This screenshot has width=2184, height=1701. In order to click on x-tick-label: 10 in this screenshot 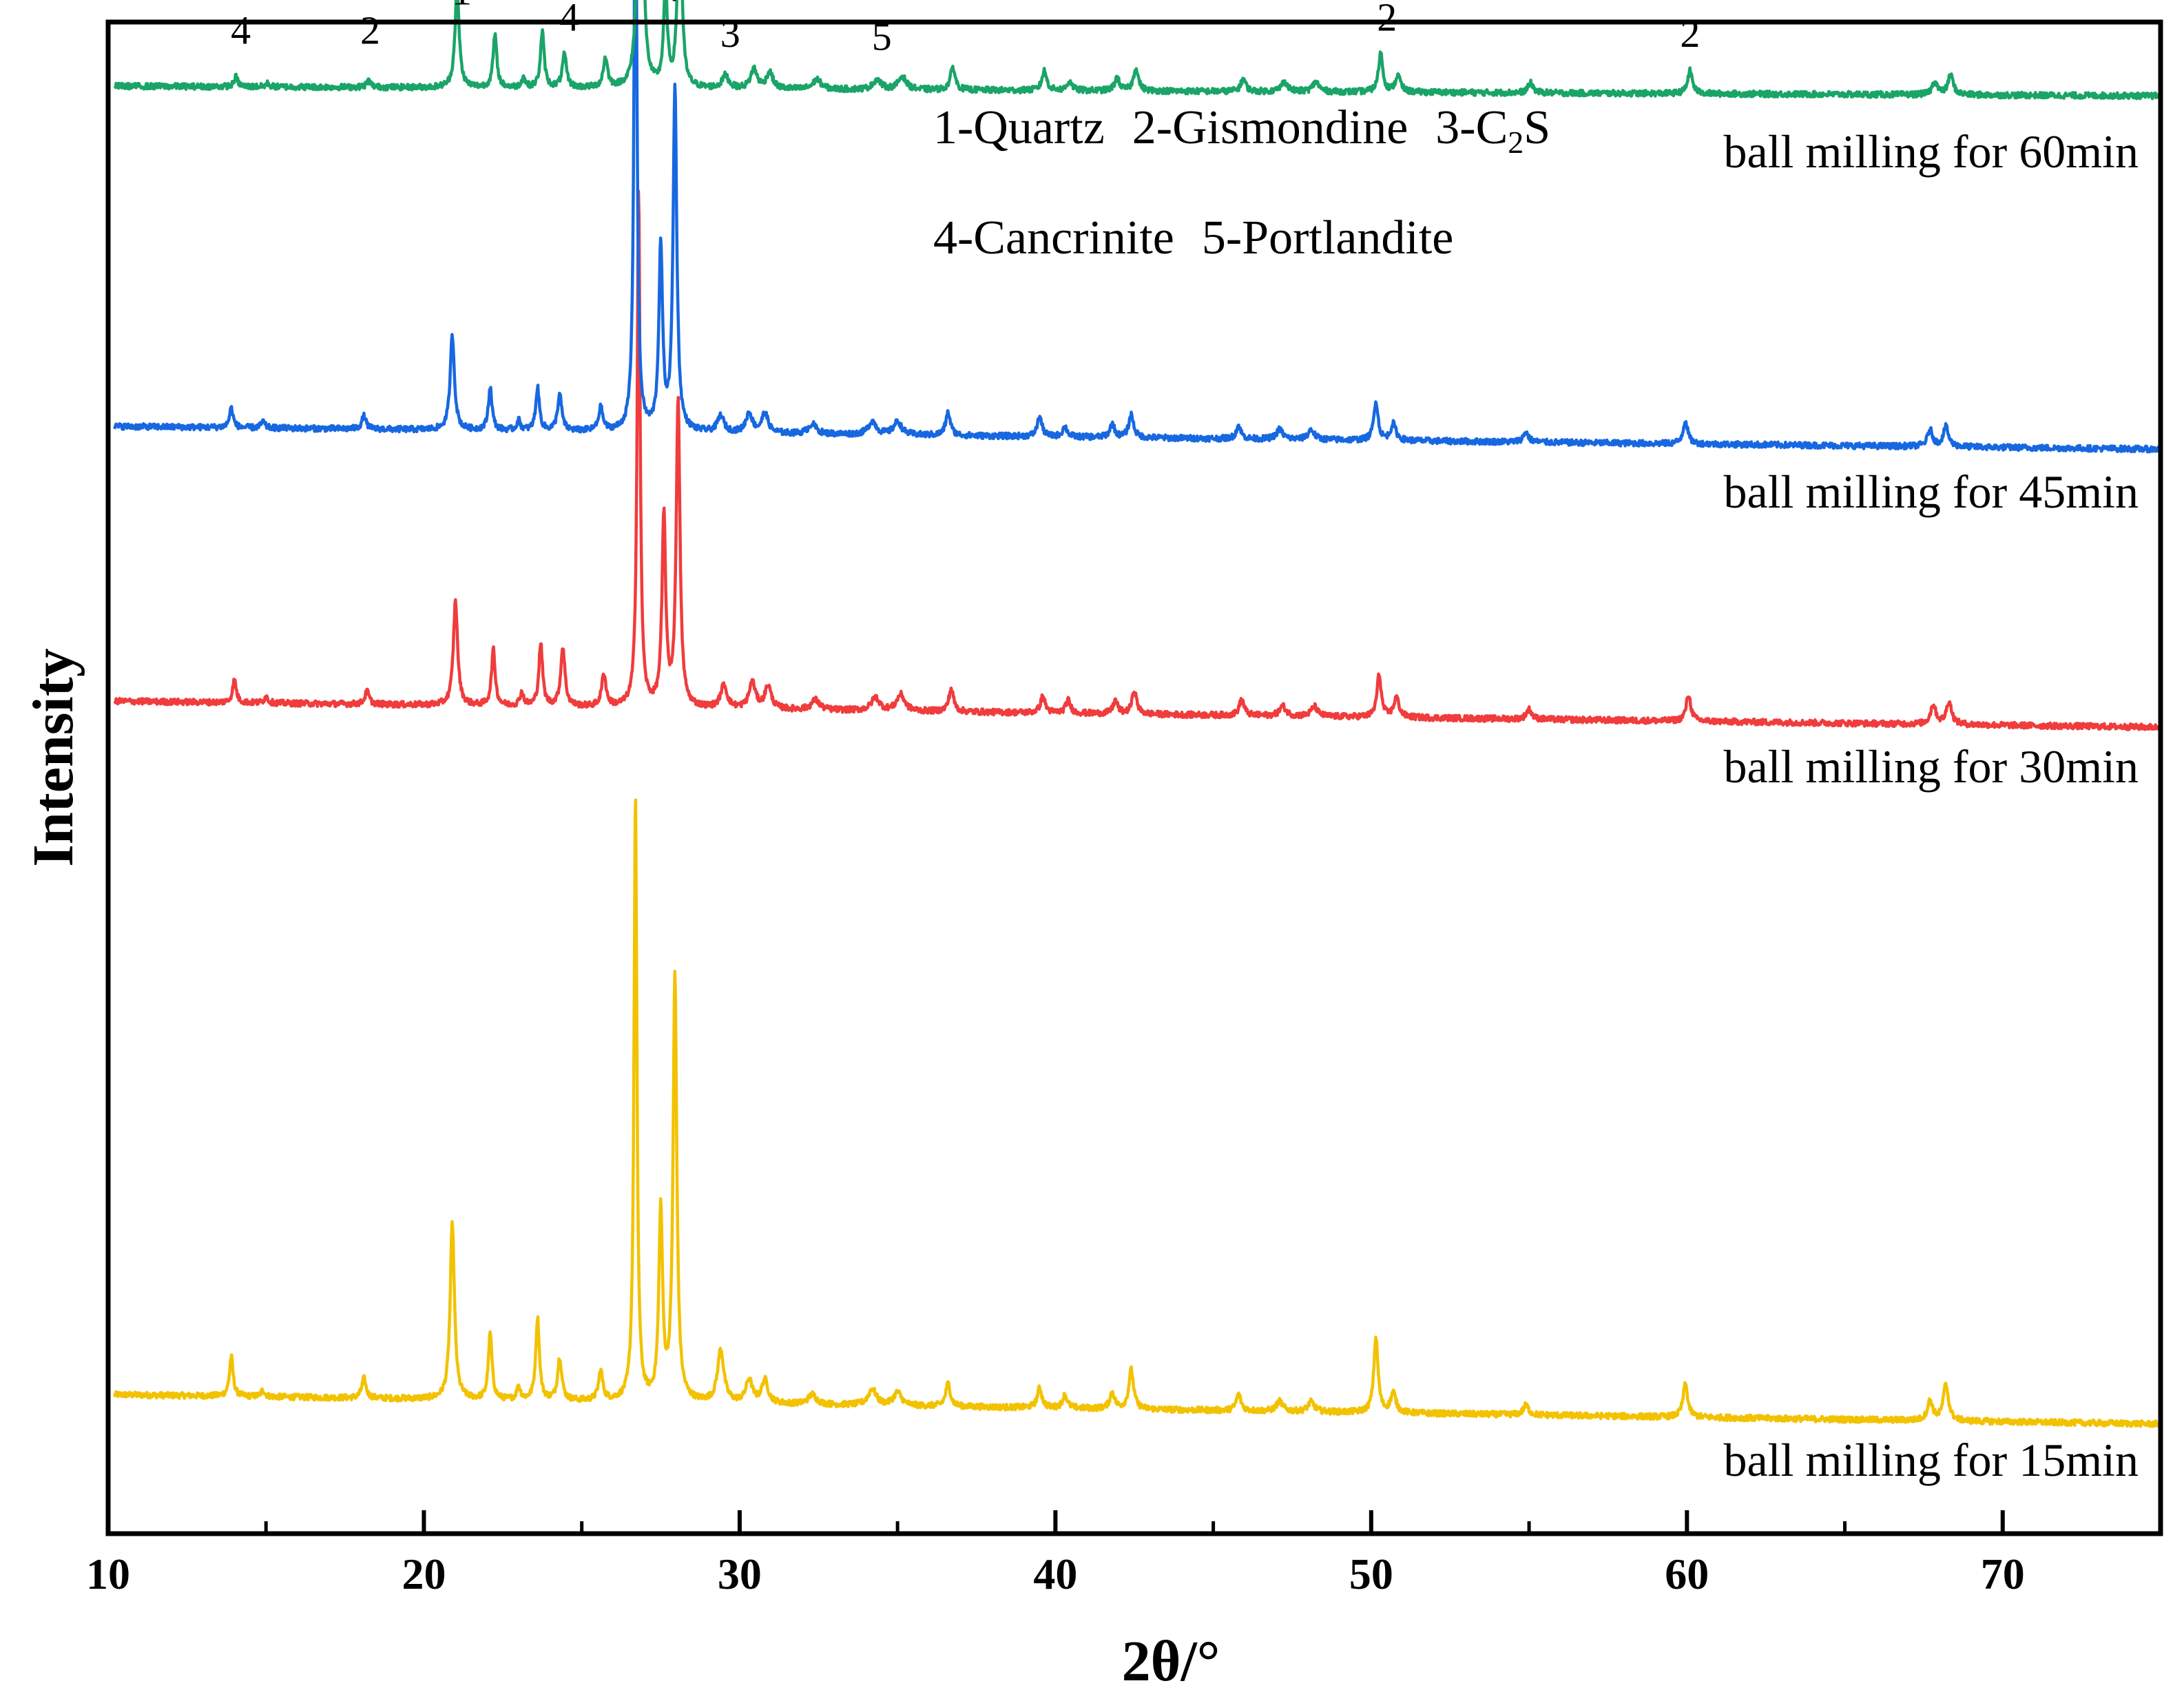, I will do `click(108, 1574)`.